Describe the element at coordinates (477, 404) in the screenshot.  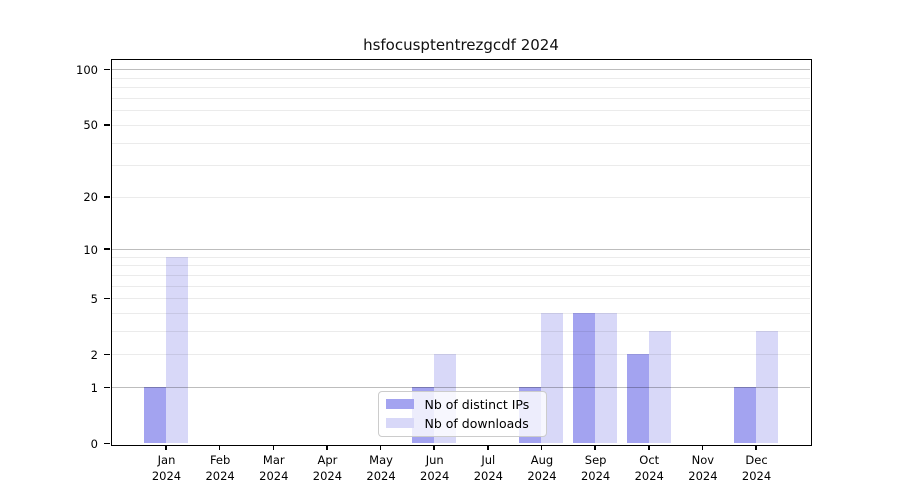
I see `legend-label-distinct-ips: Nb of distinct IPs` at that location.